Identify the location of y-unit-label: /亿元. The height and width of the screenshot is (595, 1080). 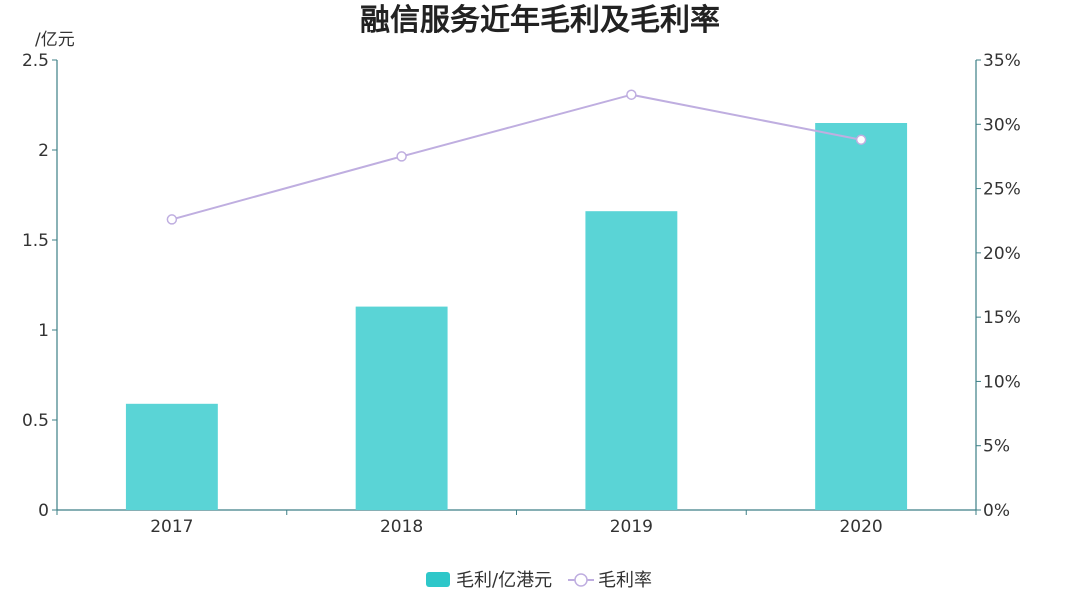
(55, 40).